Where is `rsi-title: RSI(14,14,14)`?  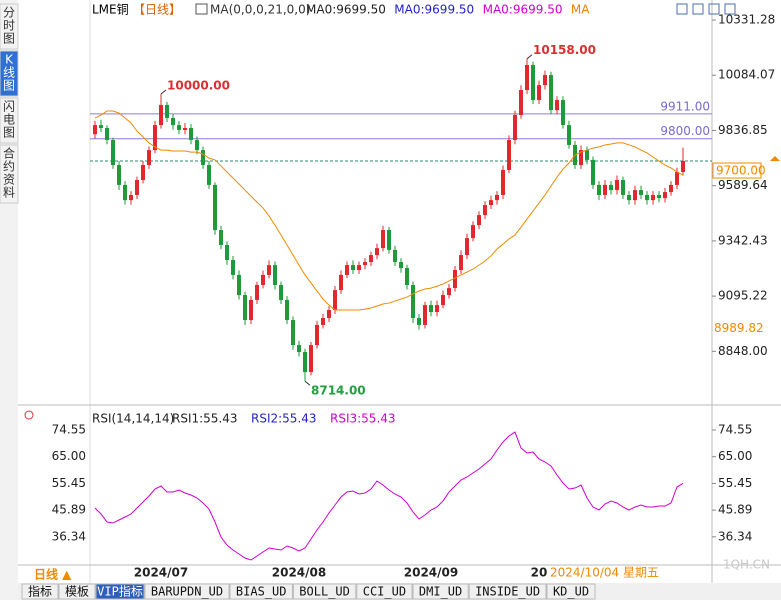 rsi-title: RSI(14,14,14) is located at coordinates (133, 419).